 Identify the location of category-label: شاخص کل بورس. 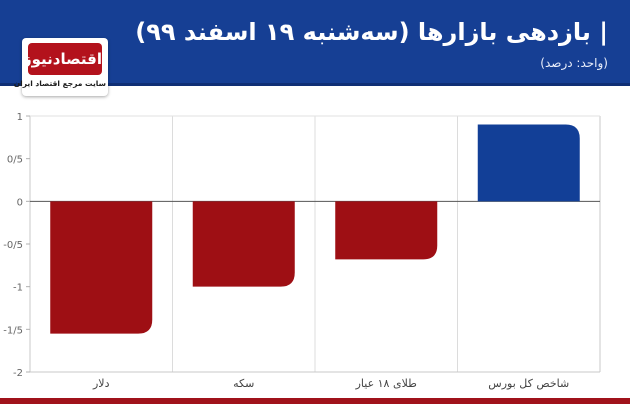
(528, 383).